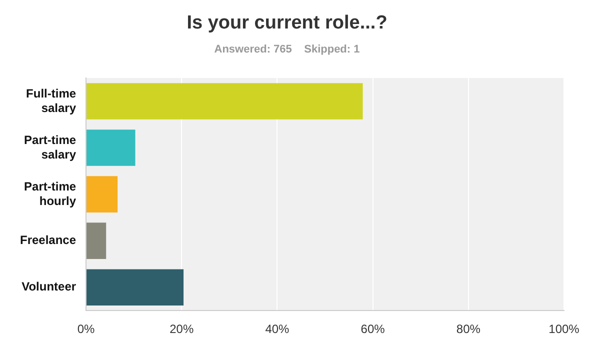  I want to click on x-tick-label: 0%, so click(86, 329).